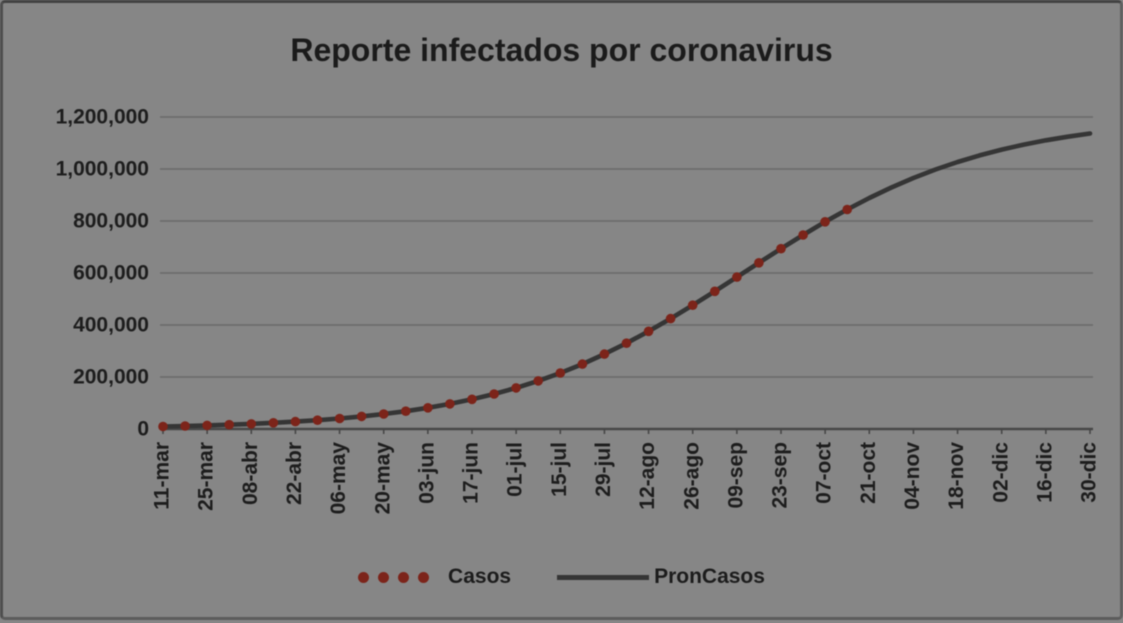  Describe the element at coordinates (1000, 472) in the screenshot. I see `svg-text: 02-dic` at that location.